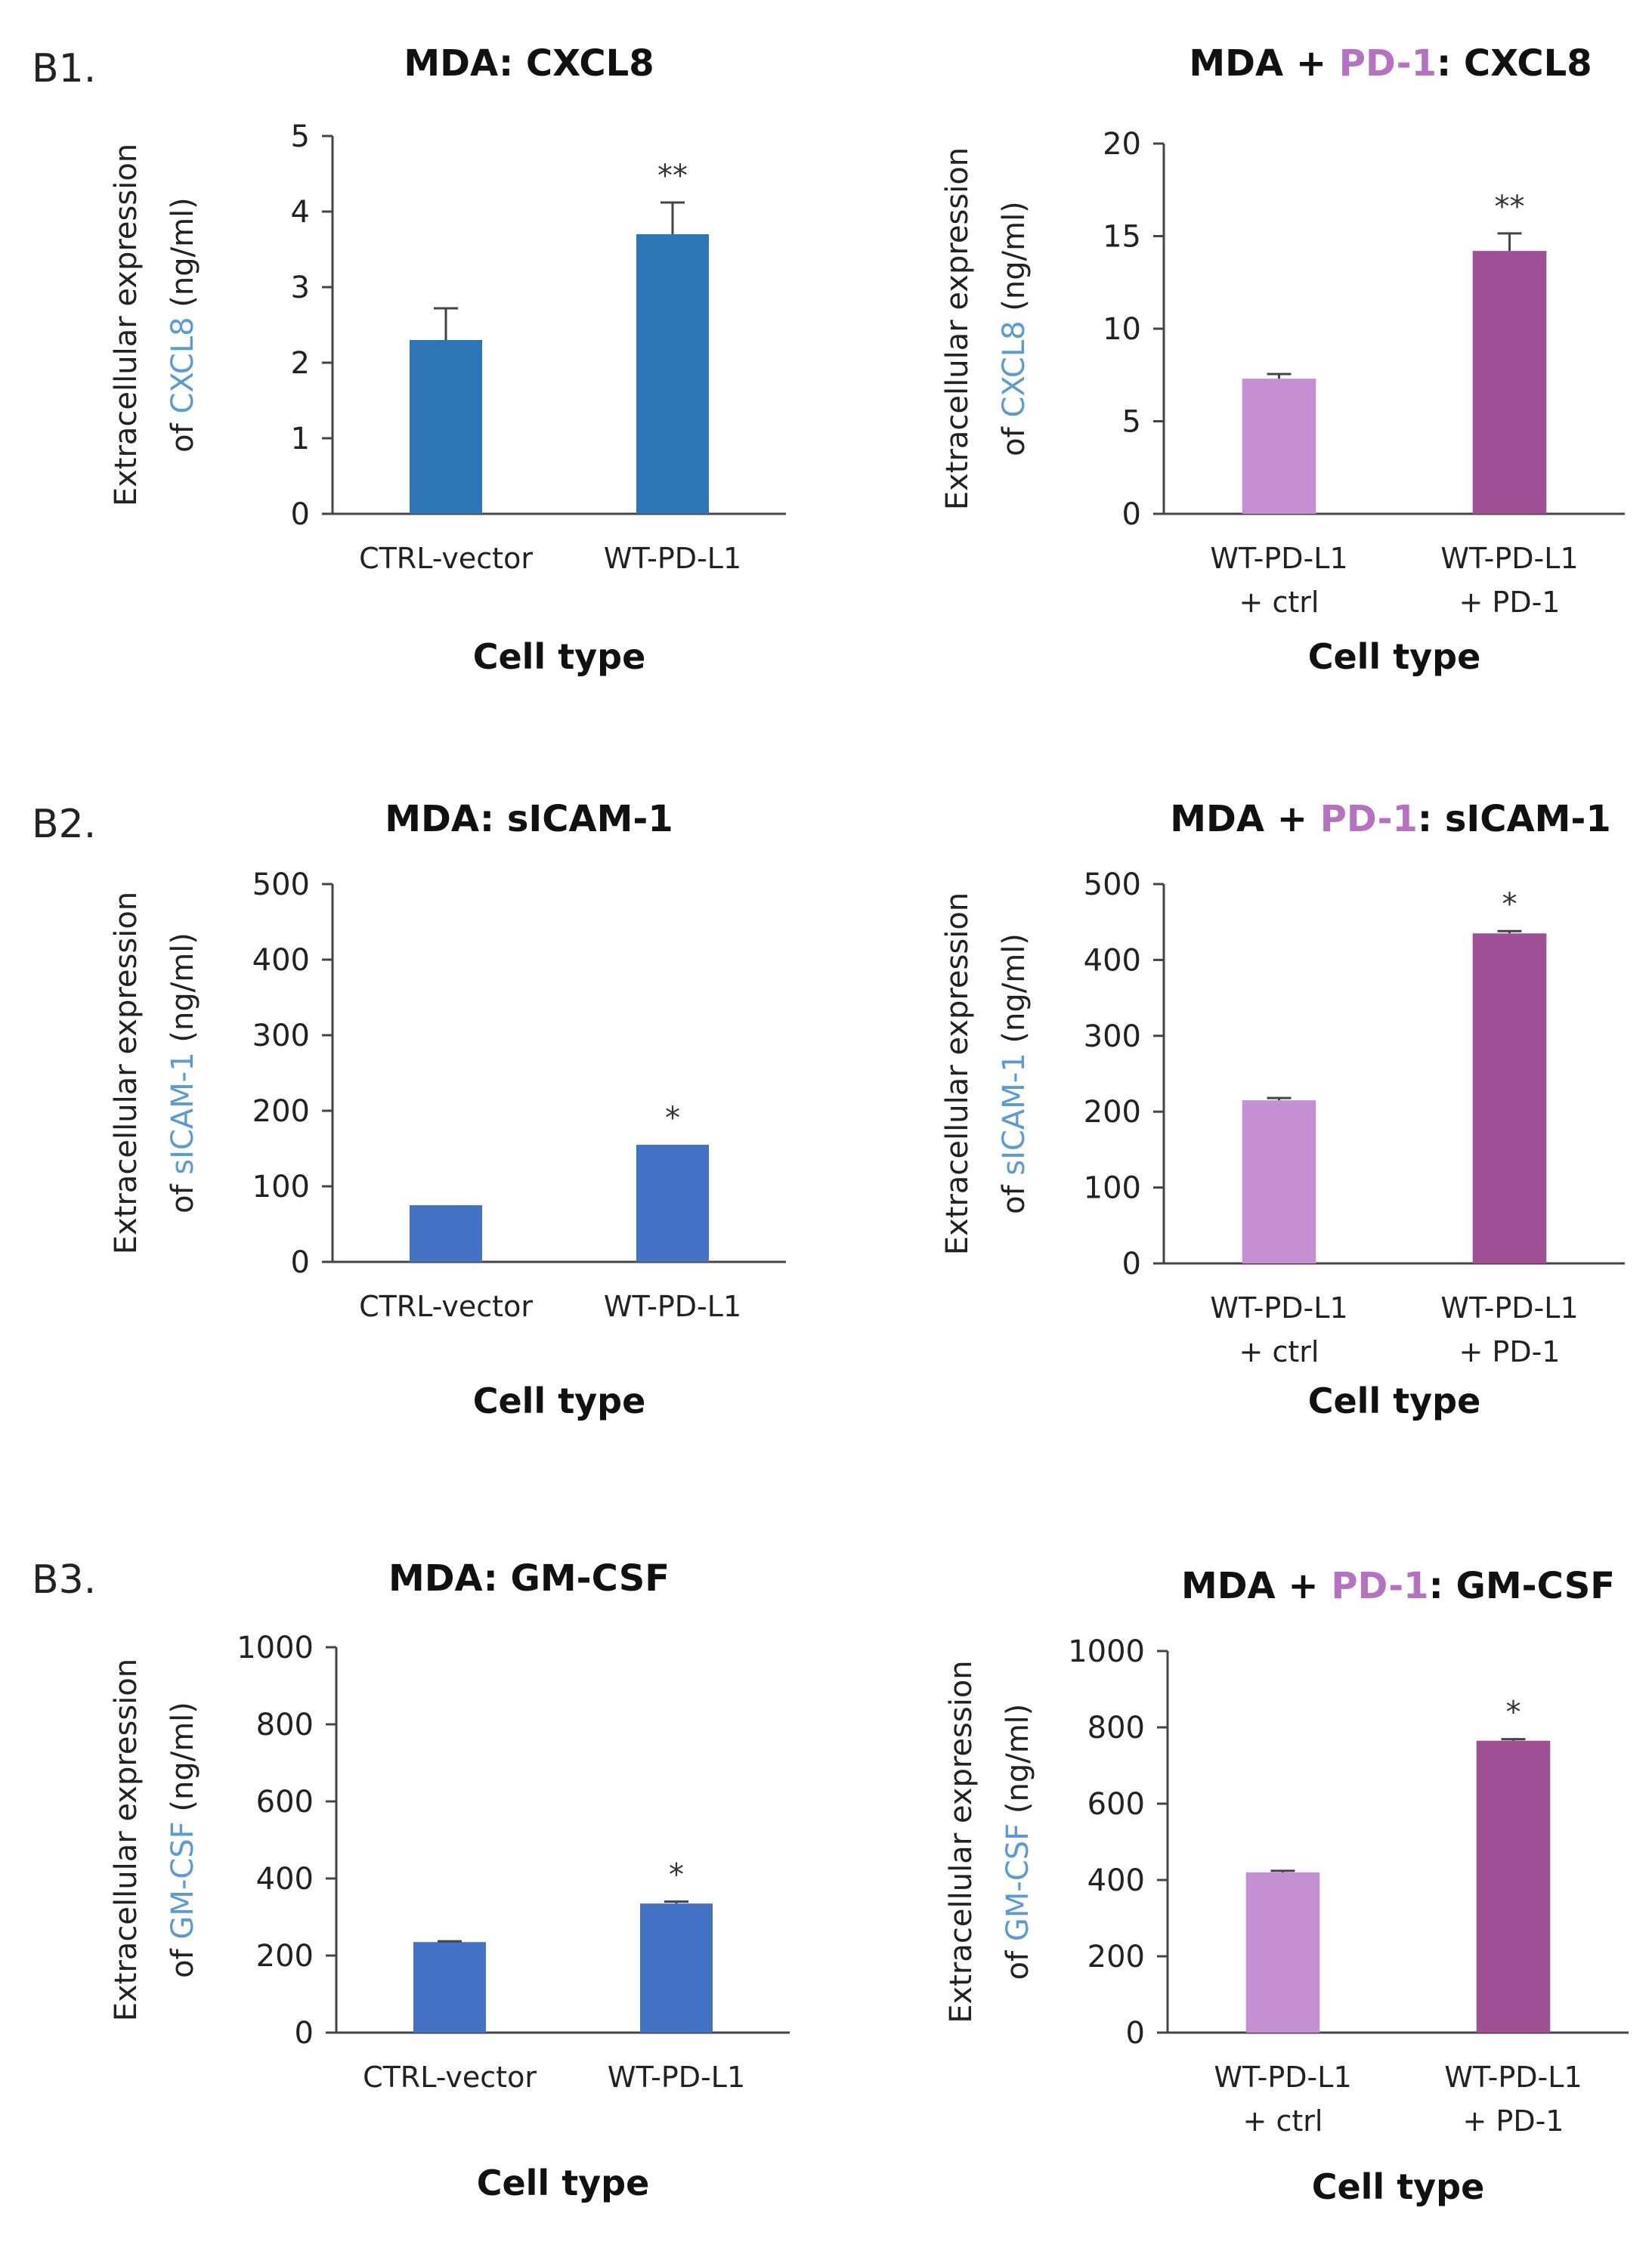 This screenshot has width=1652, height=2251. I want to click on chart-title: MDA: sICAM-1, so click(529, 819).